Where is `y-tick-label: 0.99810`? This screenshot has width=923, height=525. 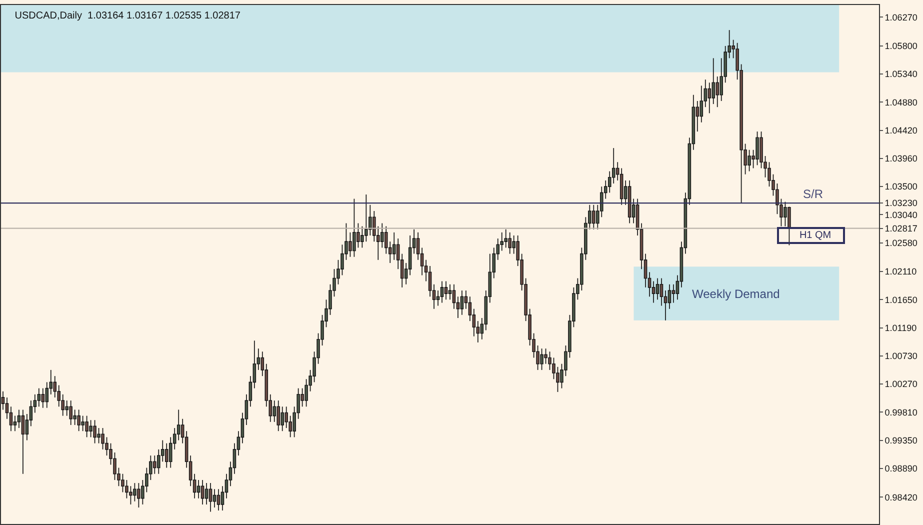
y-tick-label: 0.99810 is located at coordinates (901, 412).